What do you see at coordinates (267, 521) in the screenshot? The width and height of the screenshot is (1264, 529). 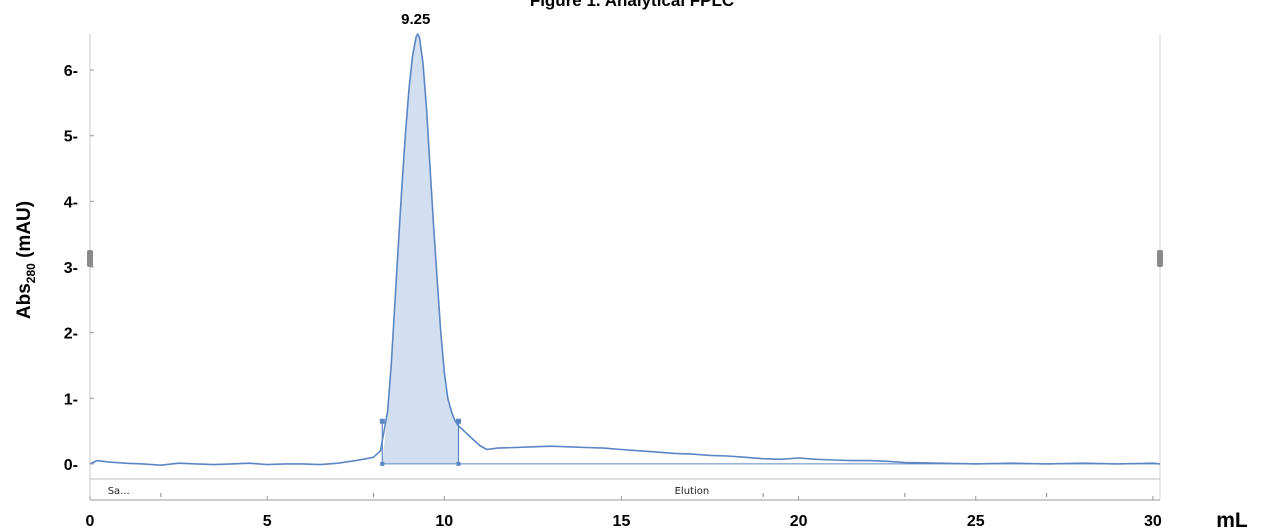 I see `x-tick-label: 5` at bounding box center [267, 521].